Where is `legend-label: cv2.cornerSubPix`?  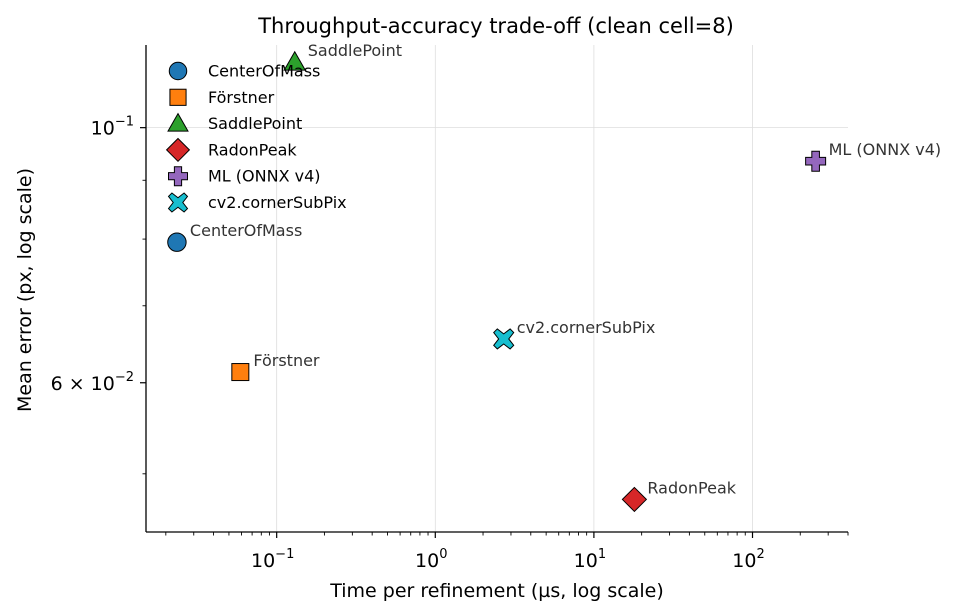 legend-label: cv2.cornerSubPix is located at coordinates (277, 202).